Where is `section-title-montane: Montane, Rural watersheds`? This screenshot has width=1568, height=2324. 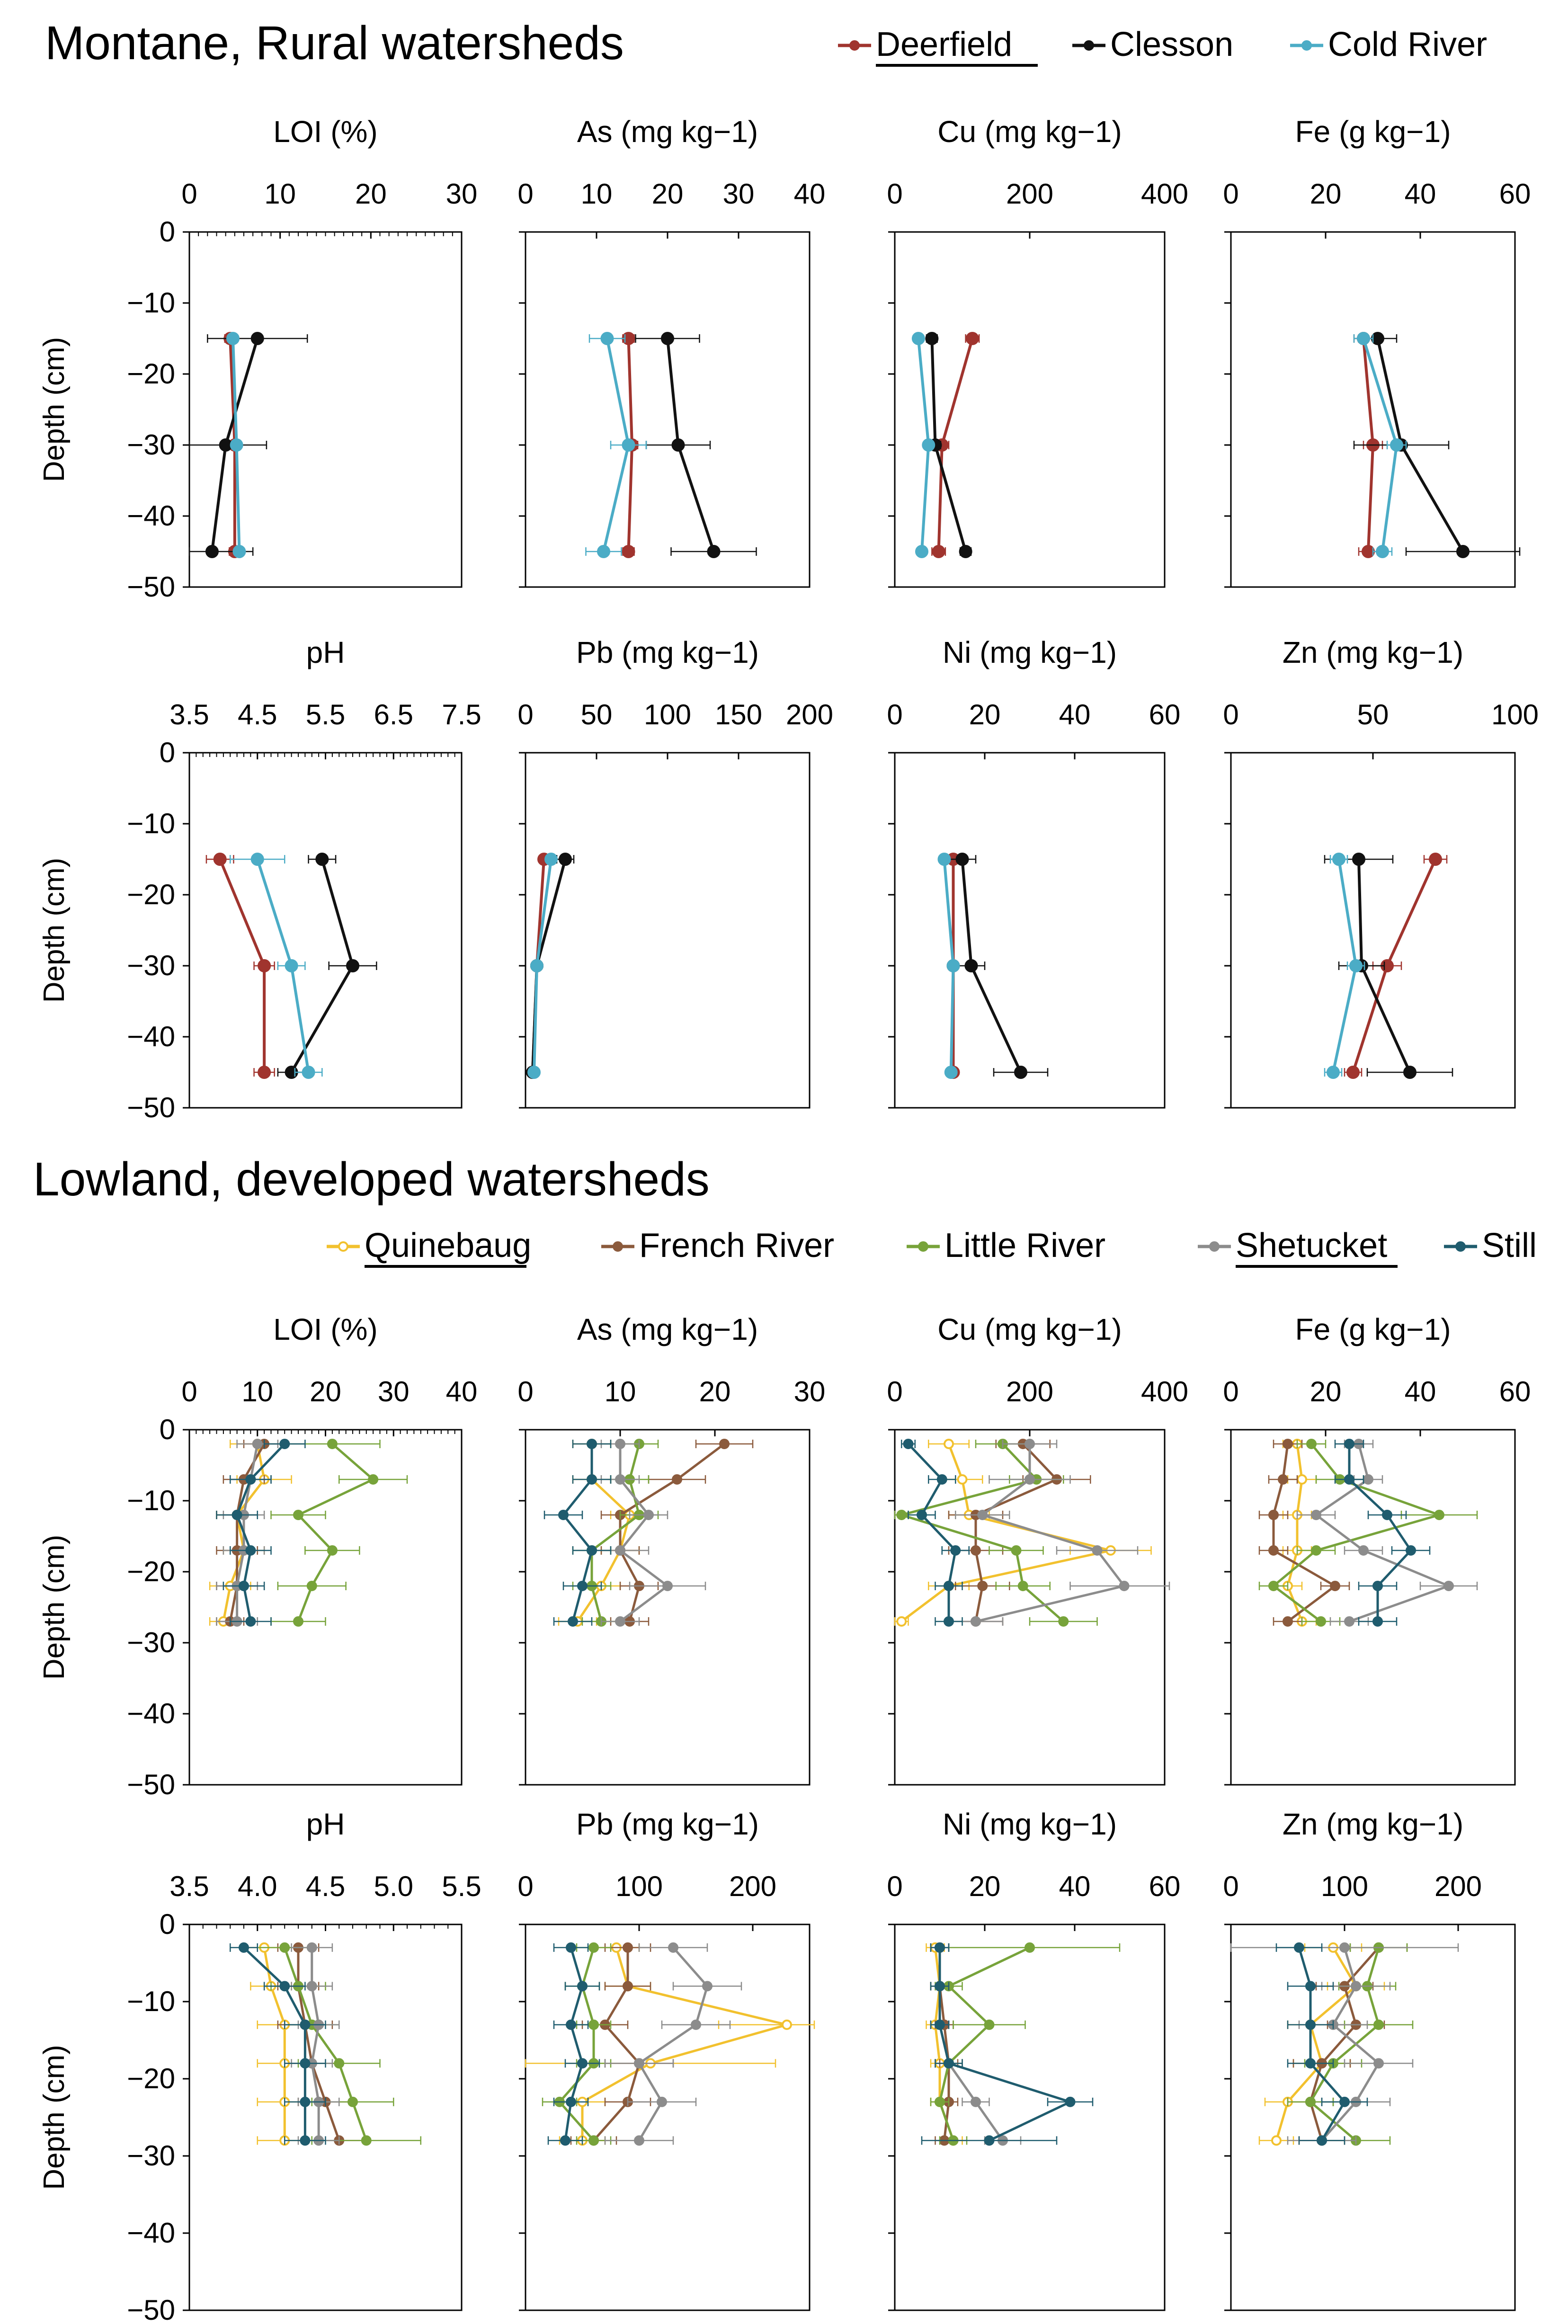 section-title-montane: Montane, Rural watersheds is located at coordinates (334, 43).